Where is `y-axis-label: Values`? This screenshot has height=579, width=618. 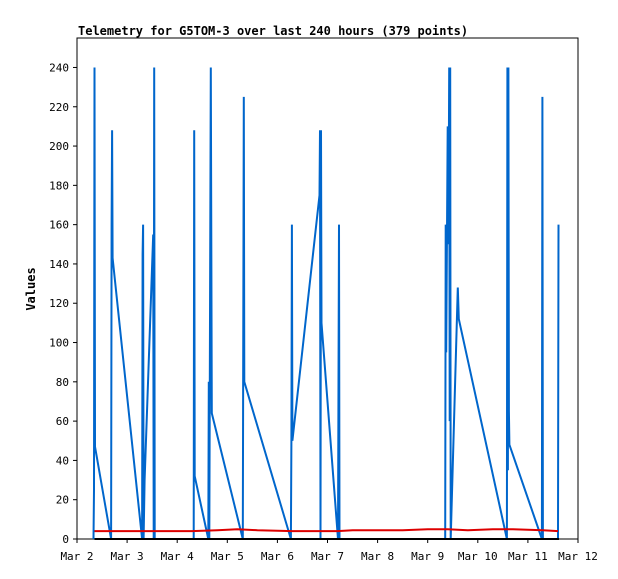
y-axis-label: Values is located at coordinates (31, 288).